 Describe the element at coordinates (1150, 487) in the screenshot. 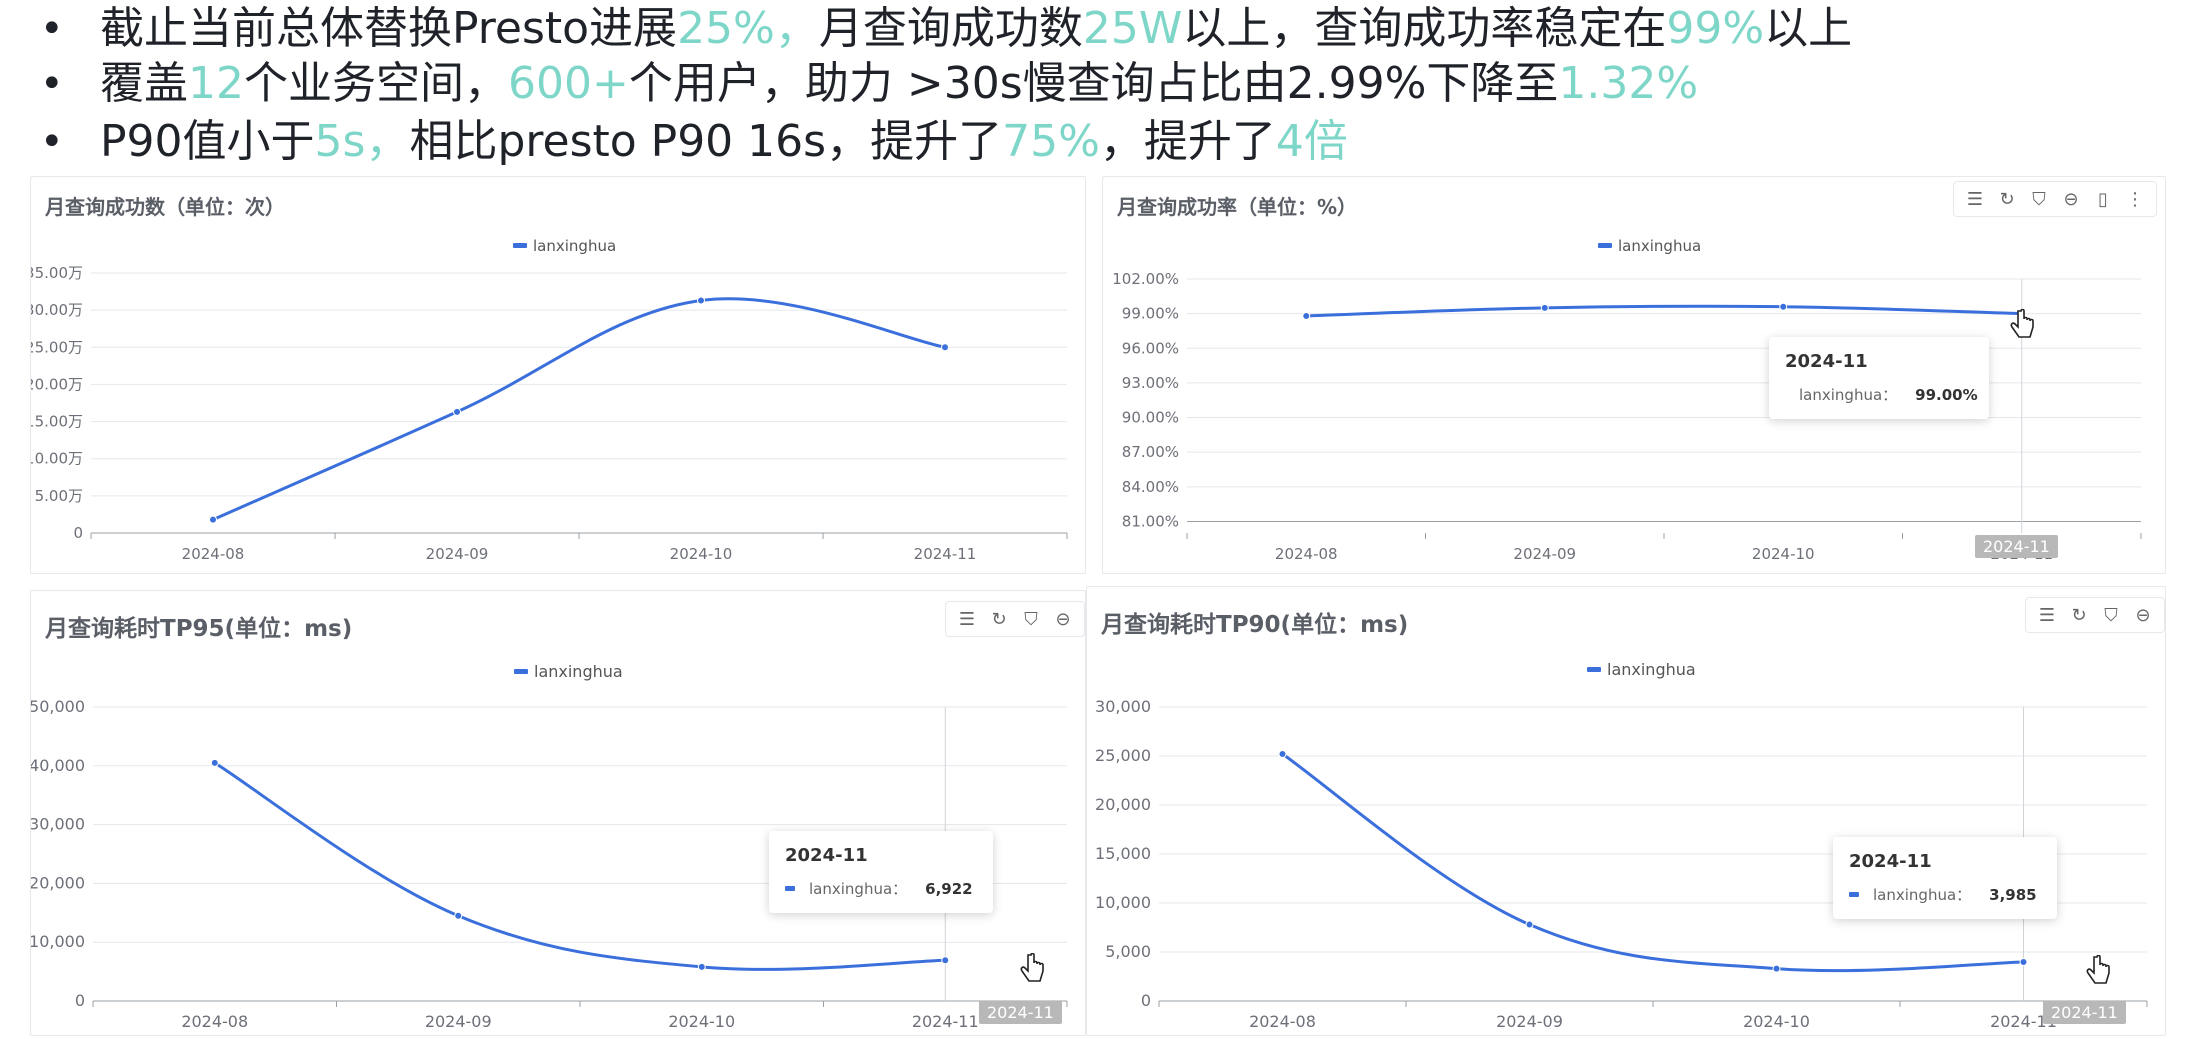

I see `y-tick-label: 84.00%` at that location.